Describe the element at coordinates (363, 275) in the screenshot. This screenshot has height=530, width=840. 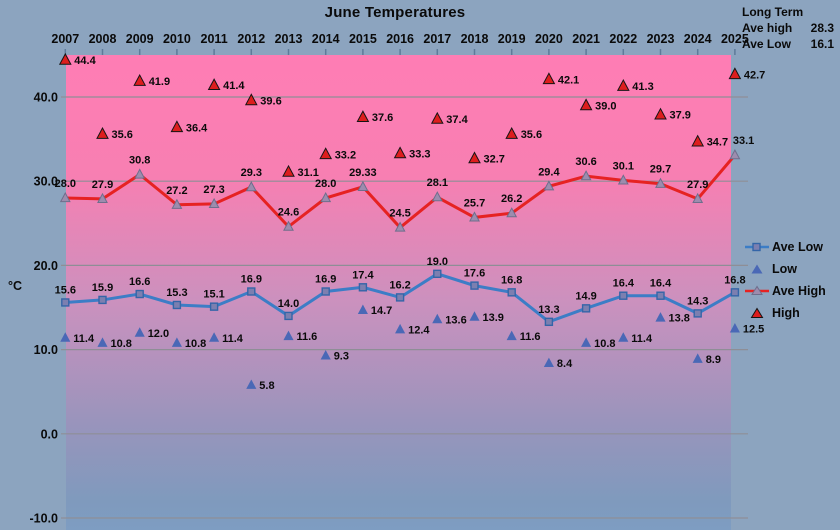
I see `ave-low-label: 17.4` at that location.